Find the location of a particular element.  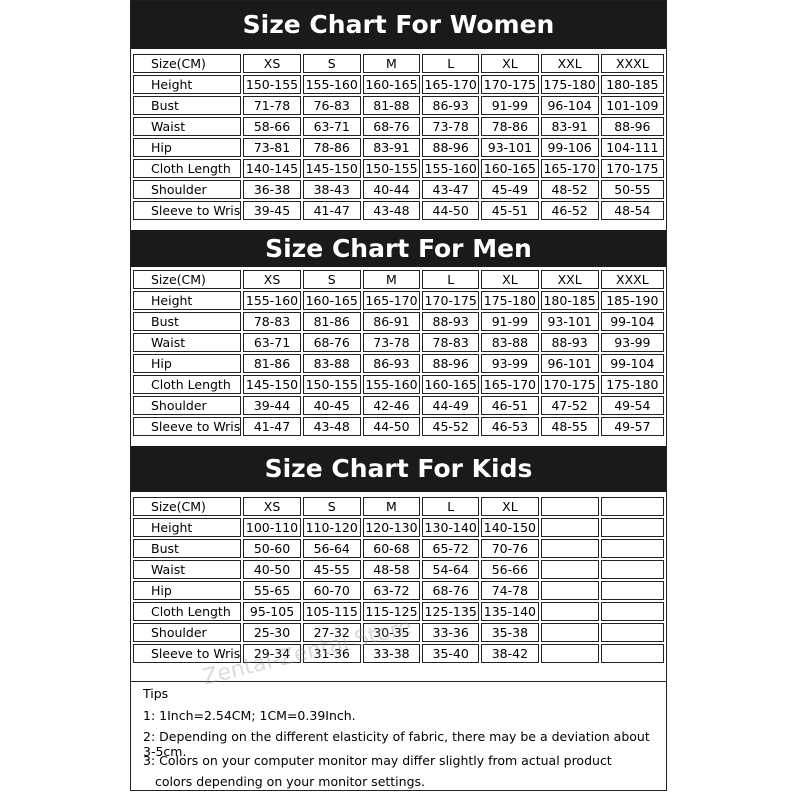

cell: 73-78 is located at coordinates (391, 342).